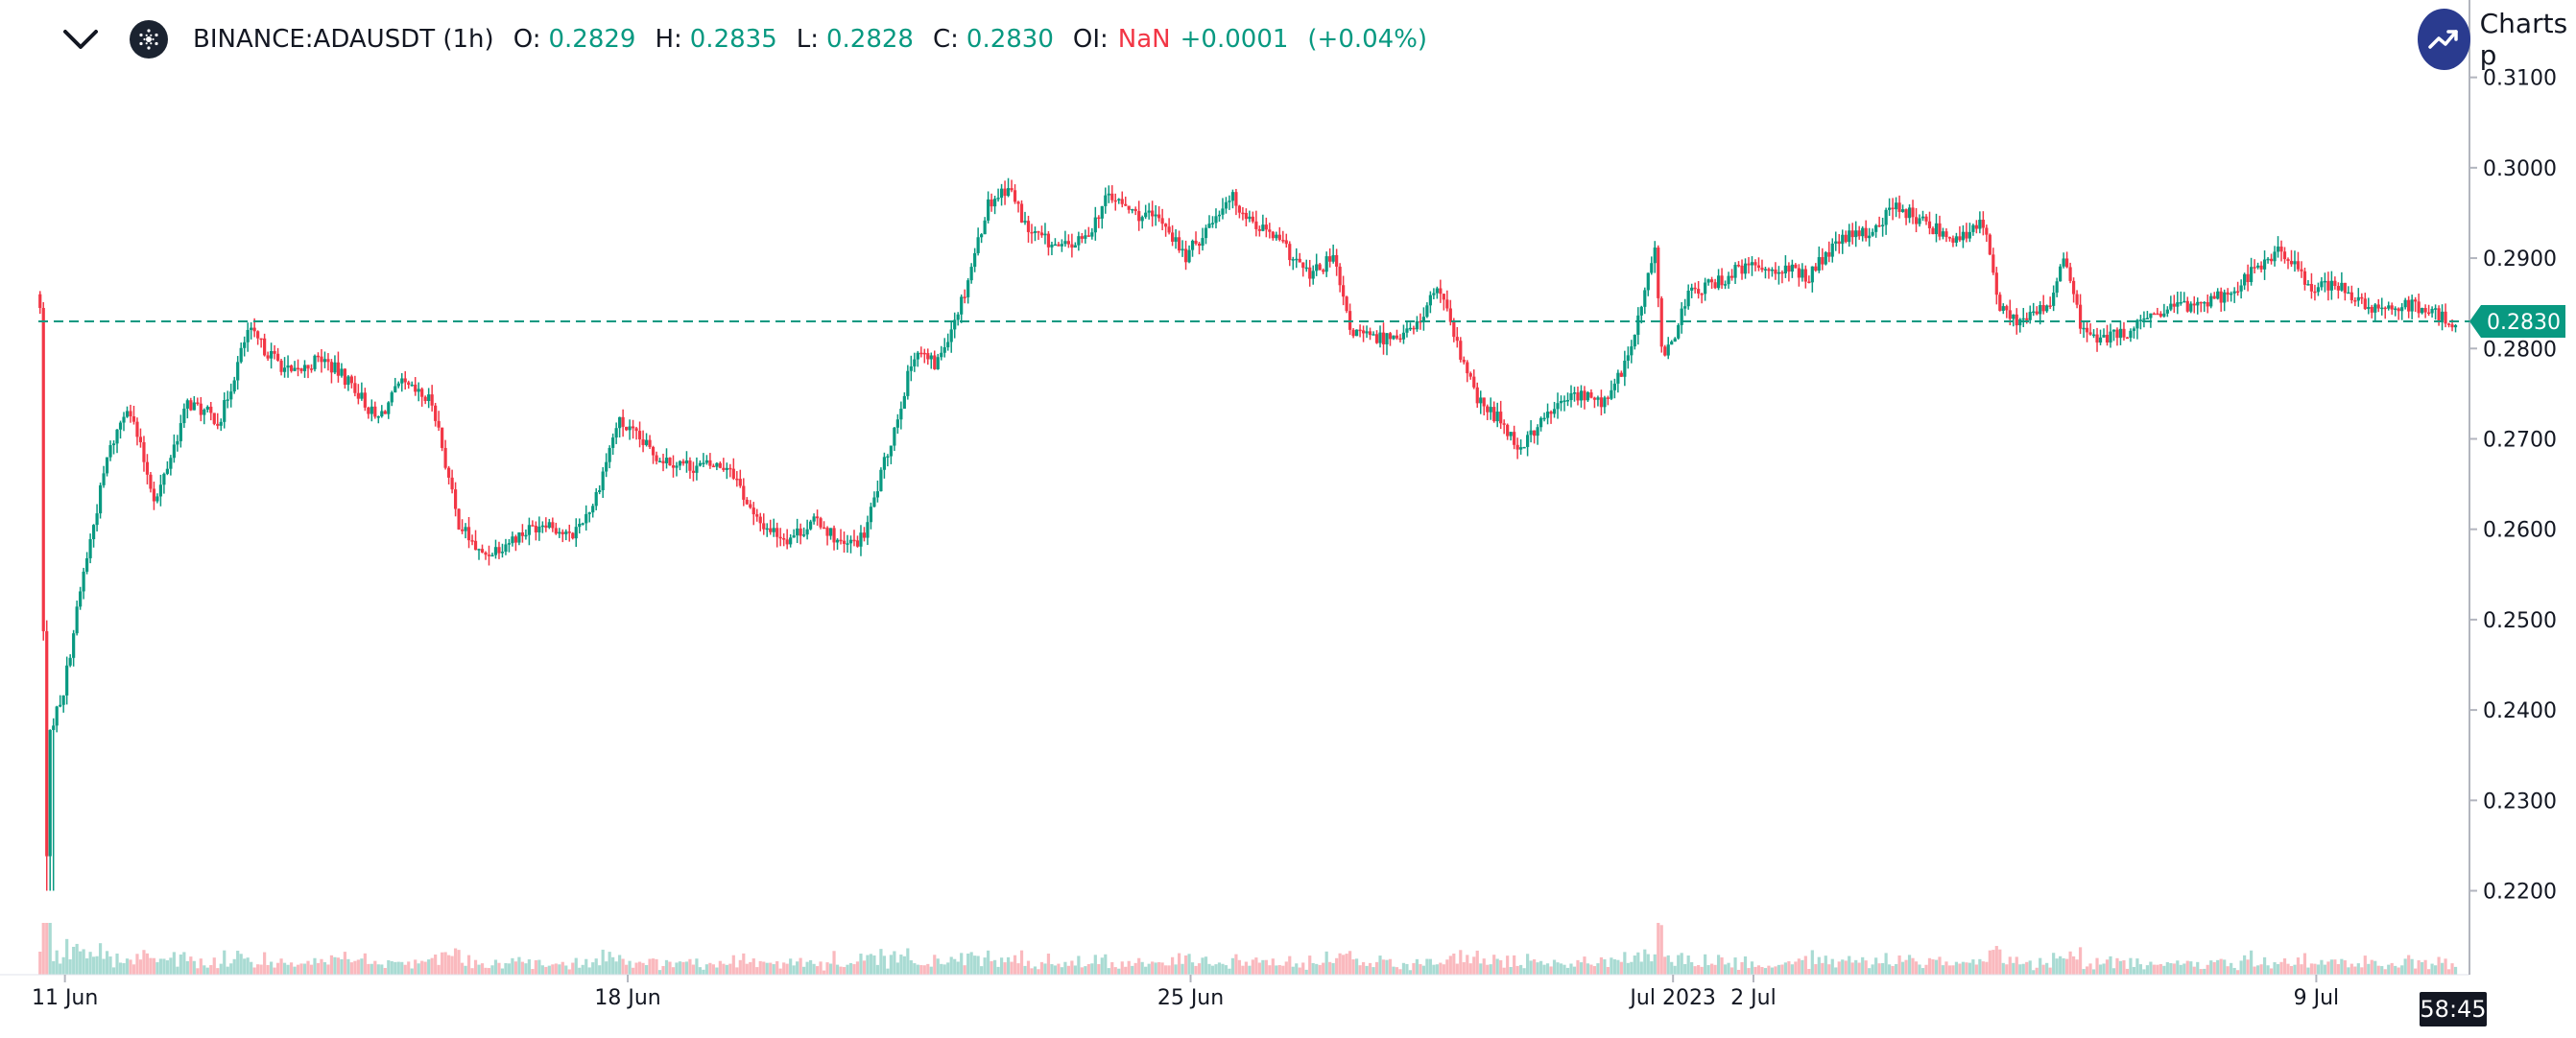 The width and height of the screenshot is (2576, 1038). Describe the element at coordinates (81, 39) in the screenshot. I see `chevron-down-icon` at that location.